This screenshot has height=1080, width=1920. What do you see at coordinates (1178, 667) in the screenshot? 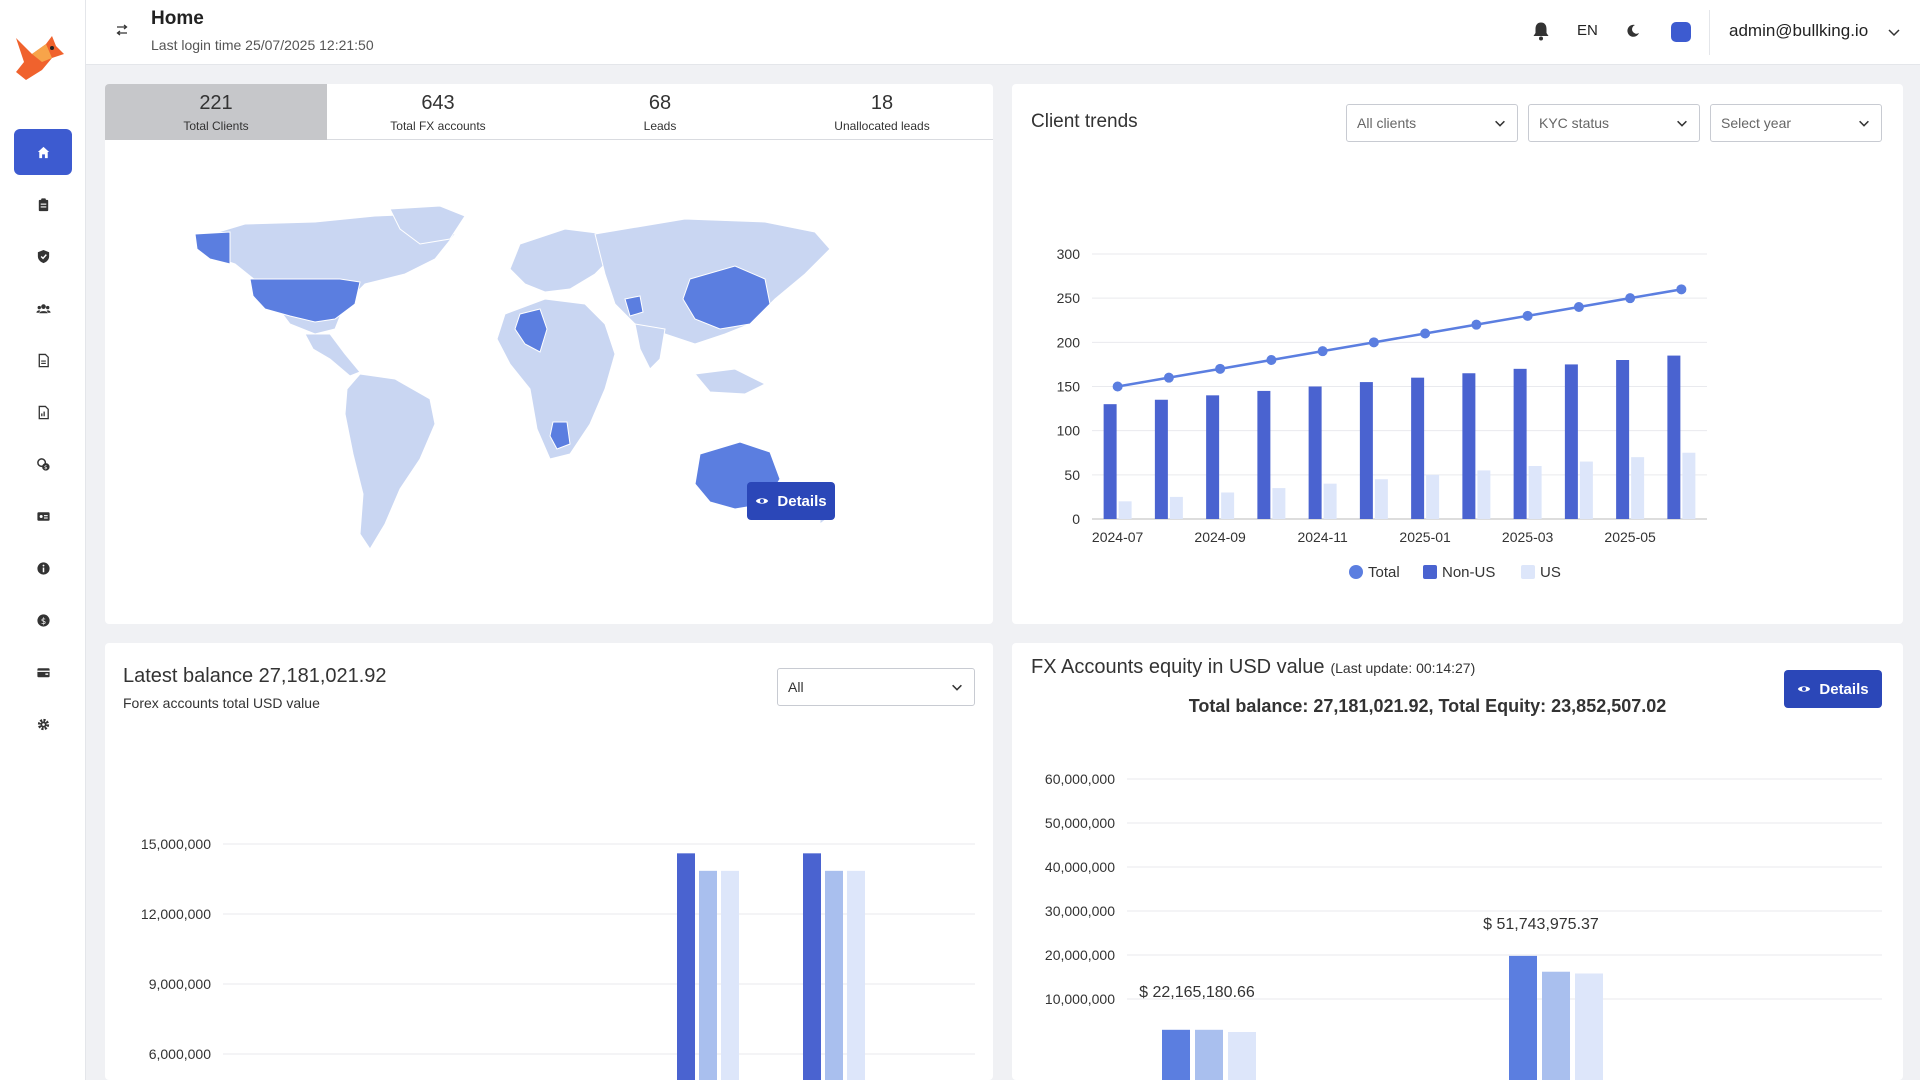
I see `equity-title: FX Accounts equity in USD value` at bounding box center [1178, 667].